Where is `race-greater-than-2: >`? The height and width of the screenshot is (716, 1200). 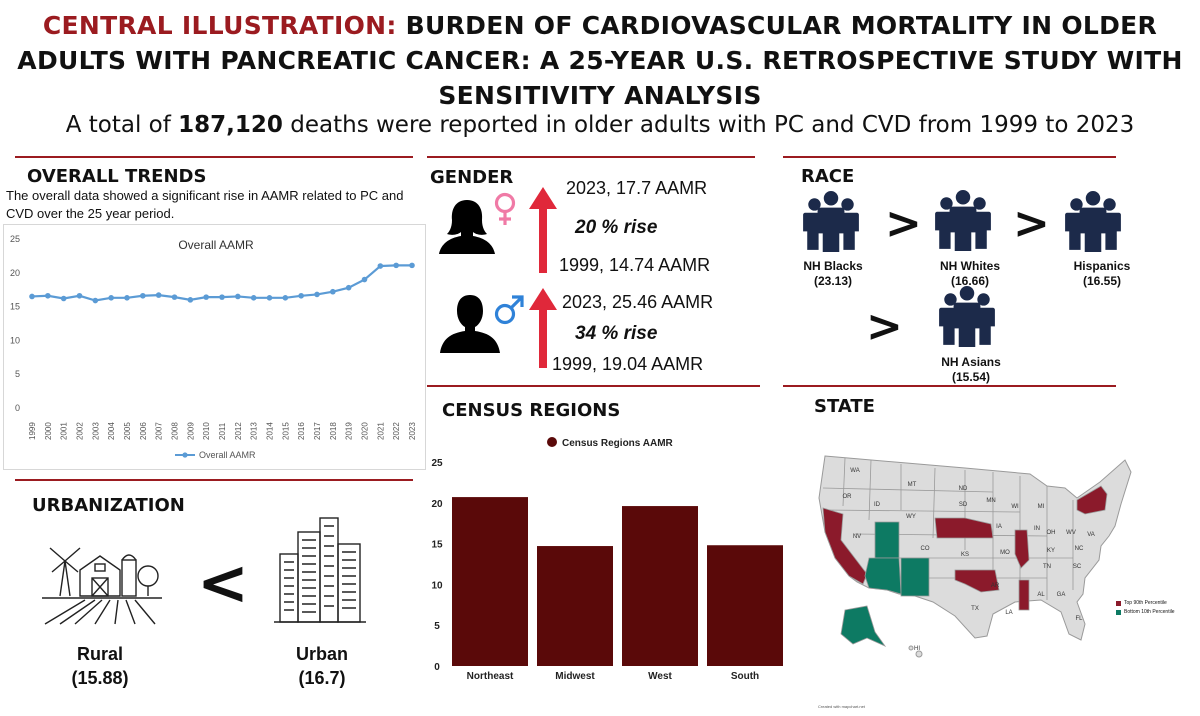
race-greater-than-2: > is located at coordinates (1031, 223).